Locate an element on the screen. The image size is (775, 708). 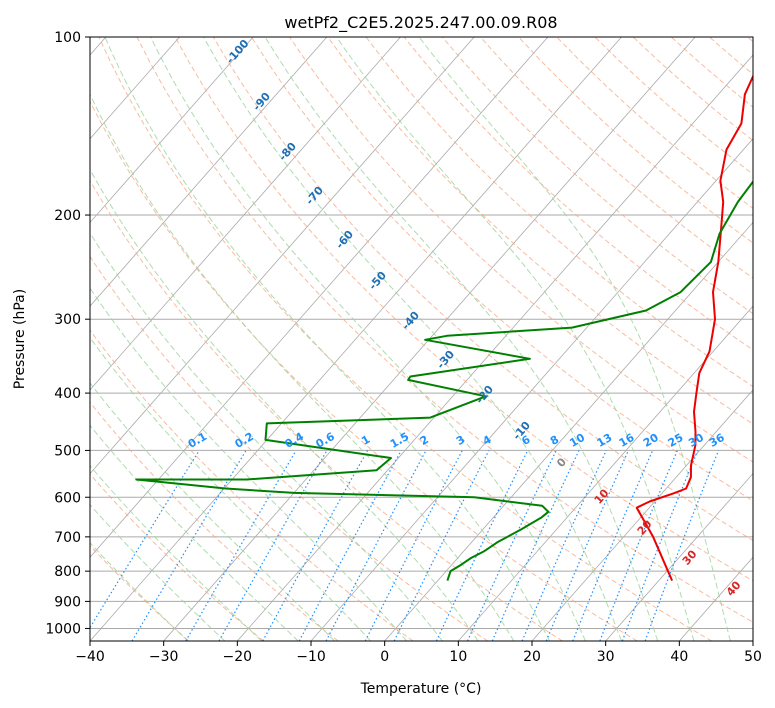
x-tick-label: 10 is located at coordinates (458, 657).